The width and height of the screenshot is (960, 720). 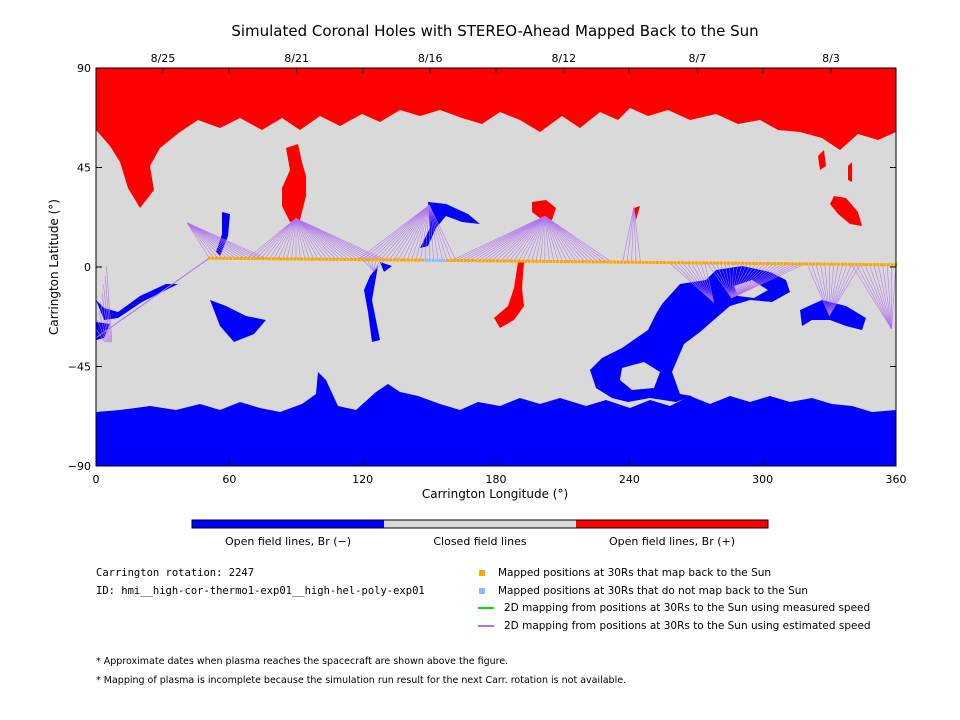 I want to click on x-tick-label: 240, so click(x=629, y=479).